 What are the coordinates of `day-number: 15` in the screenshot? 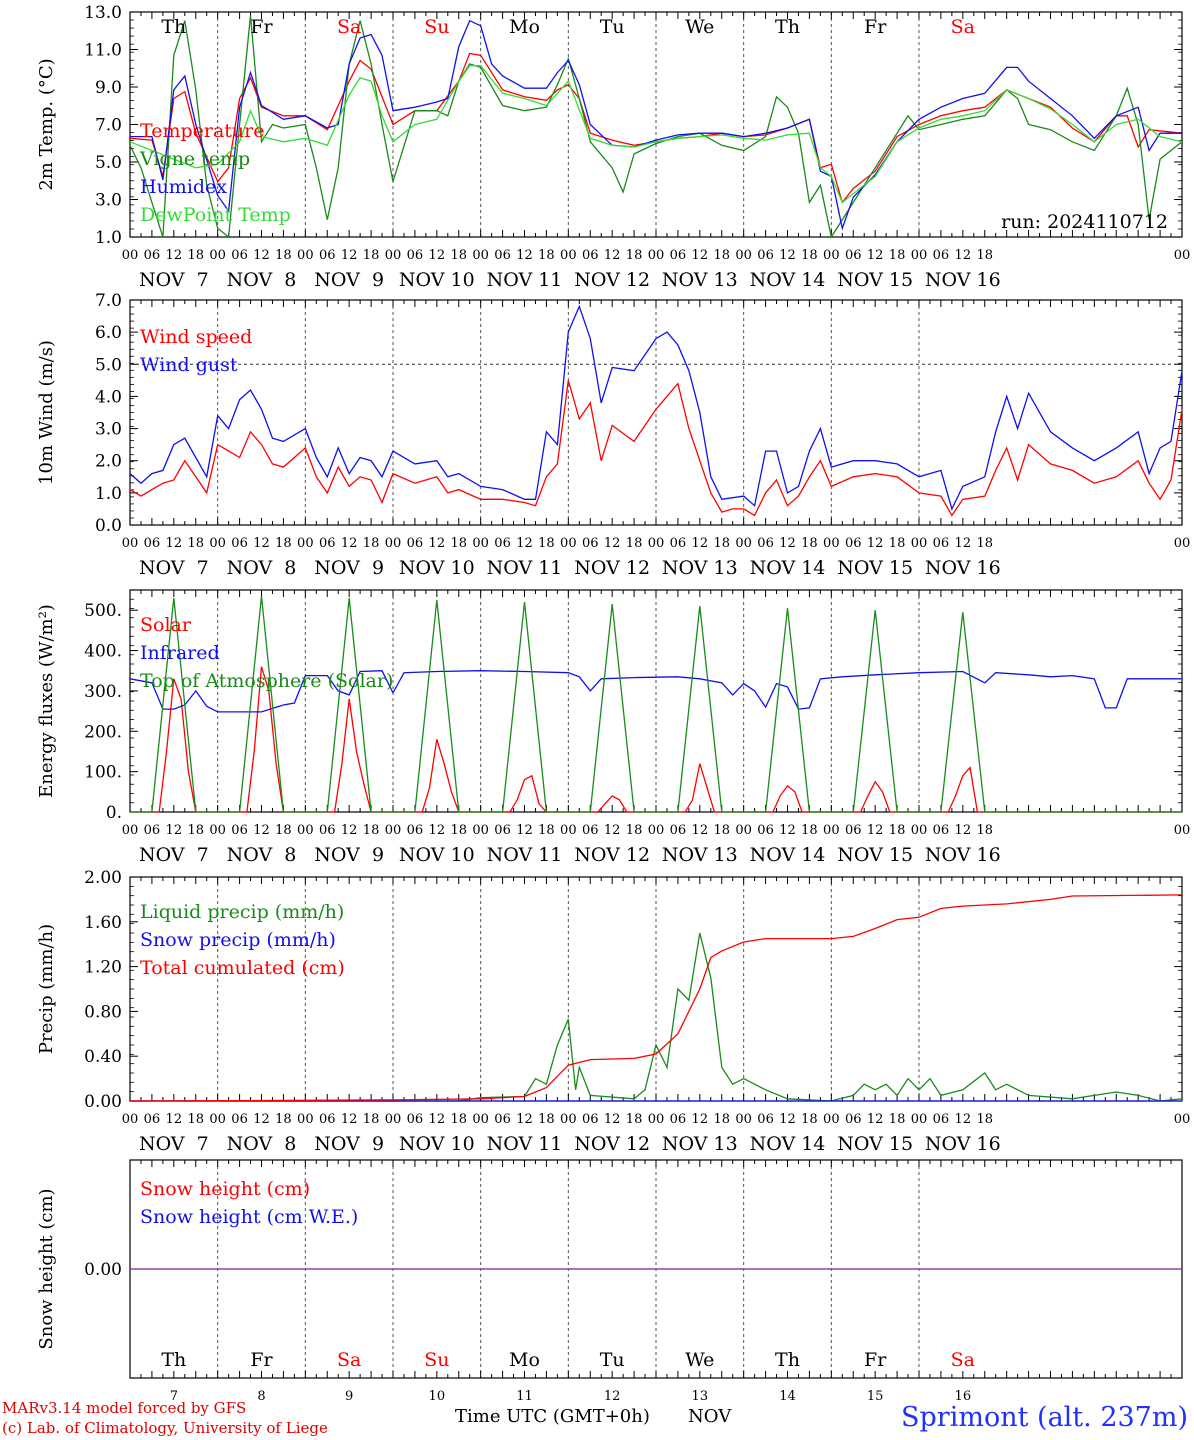 It's located at (875, 1396).